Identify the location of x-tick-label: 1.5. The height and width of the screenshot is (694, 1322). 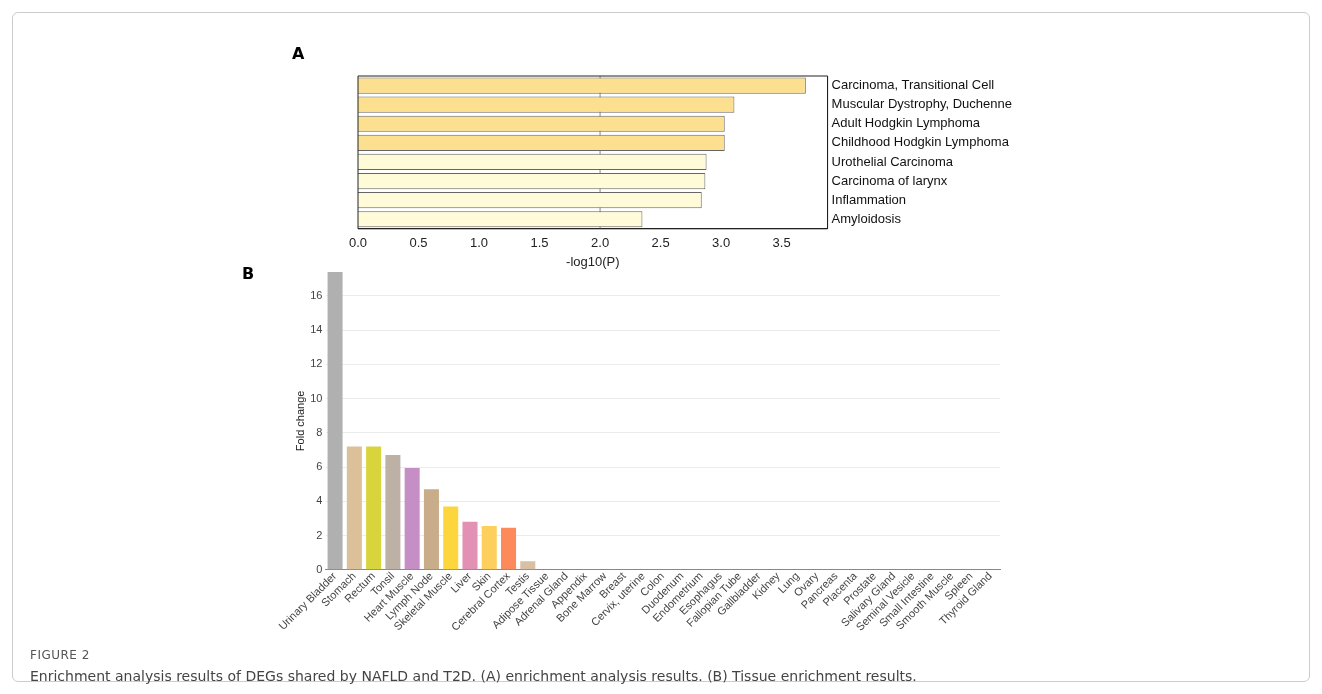
(539, 243).